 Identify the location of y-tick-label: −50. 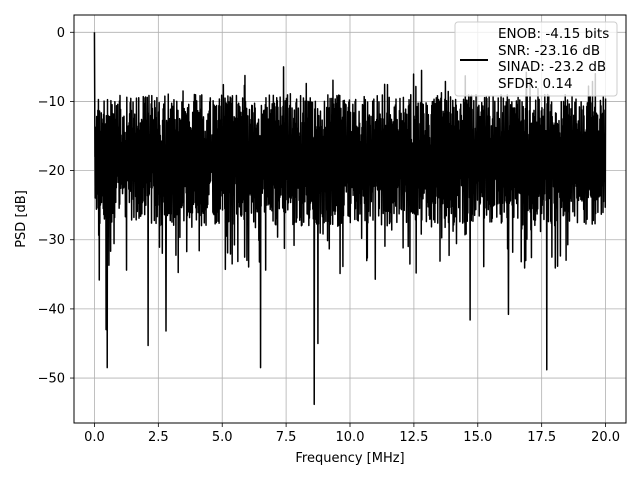
(51, 379).